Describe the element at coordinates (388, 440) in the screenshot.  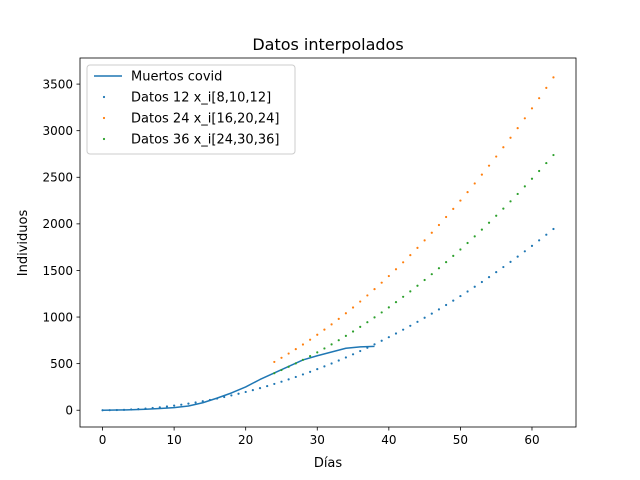
I see `x-tick-label: 40` at that location.